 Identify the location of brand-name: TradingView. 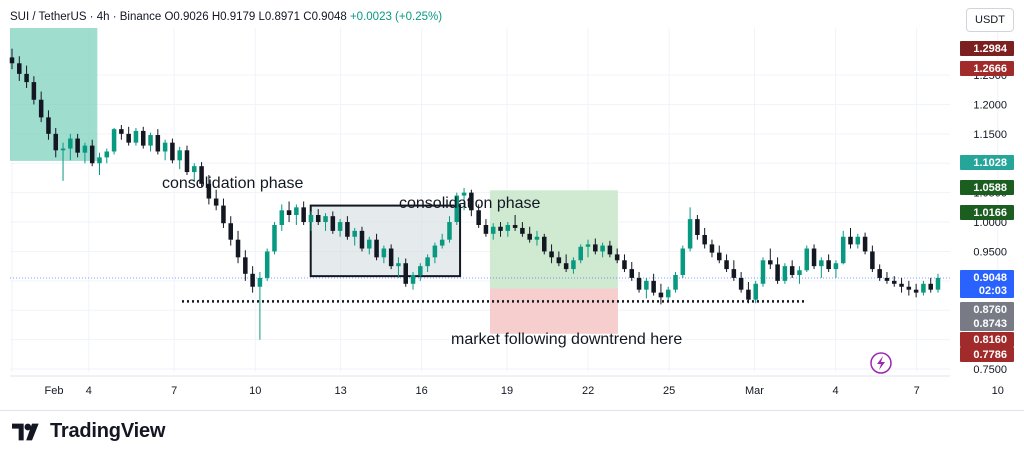
(108, 431).